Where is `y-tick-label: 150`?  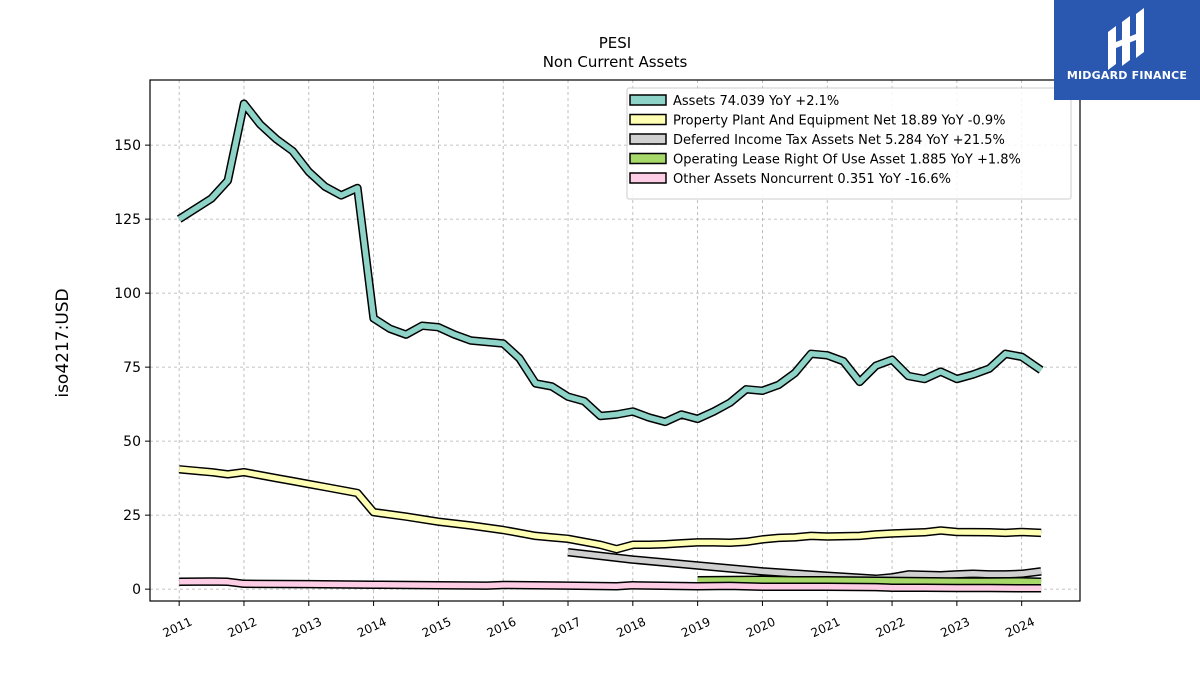
y-tick-label: 150 is located at coordinates (127, 146).